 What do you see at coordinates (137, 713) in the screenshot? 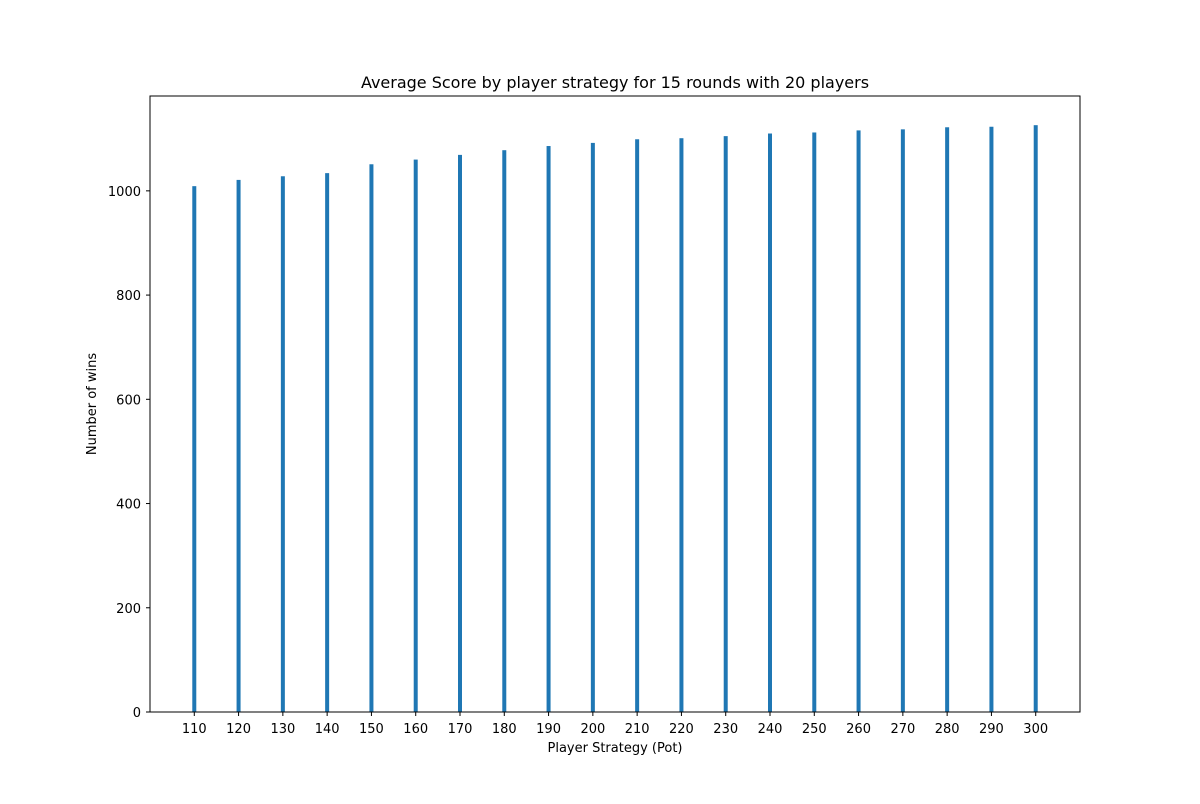
I see `y-tick-label: 0` at bounding box center [137, 713].